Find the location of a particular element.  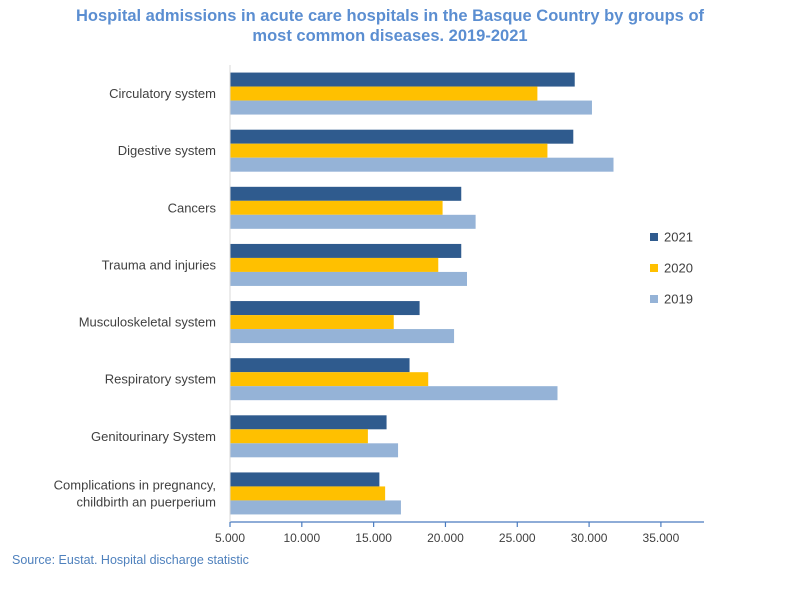

category-label-5: Respiratory system is located at coordinates (160, 379).